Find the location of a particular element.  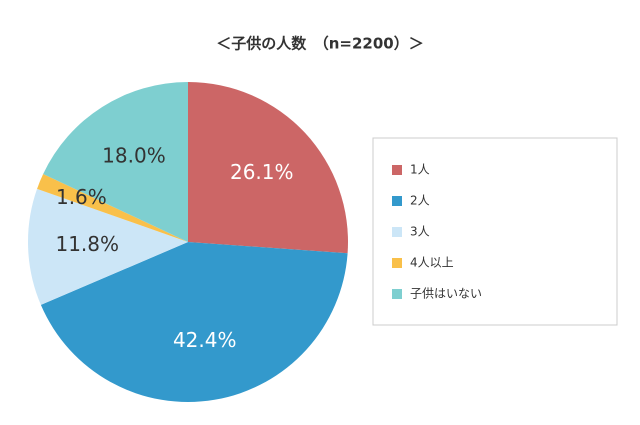

data-label: 42.4% is located at coordinates (205, 340).